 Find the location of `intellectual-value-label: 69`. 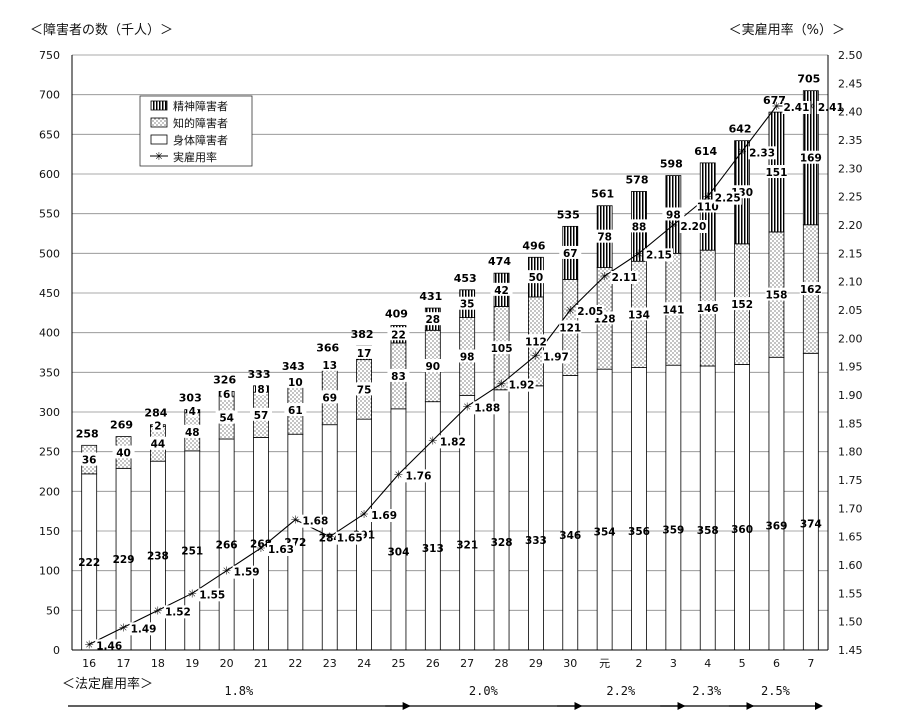

intellectual-value-label: 69 is located at coordinates (329, 398).